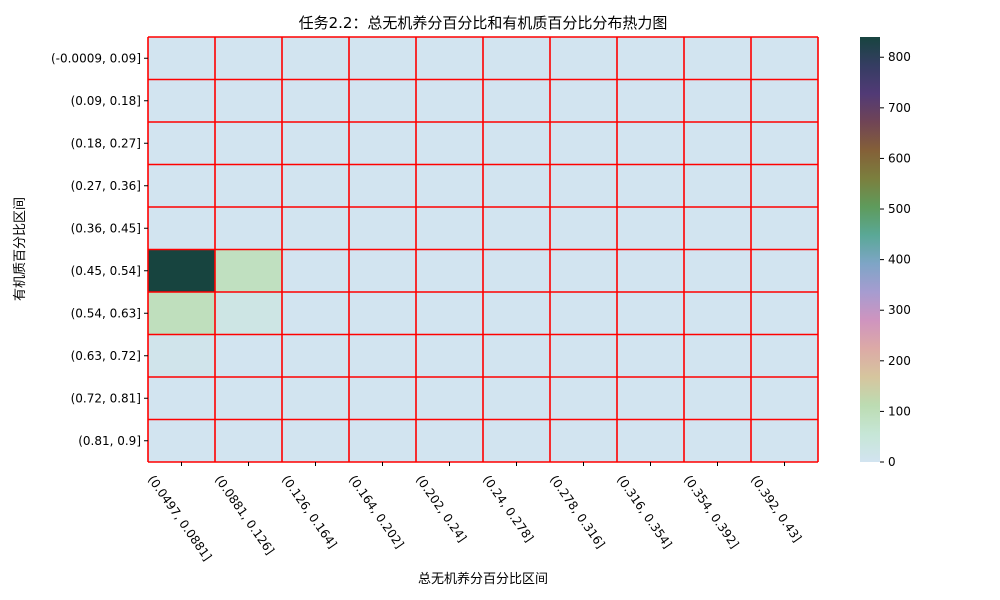  Describe the element at coordinates (106, 228) in the screenshot. I see `y-tick-label: (0.36, 0.45]` at that location.